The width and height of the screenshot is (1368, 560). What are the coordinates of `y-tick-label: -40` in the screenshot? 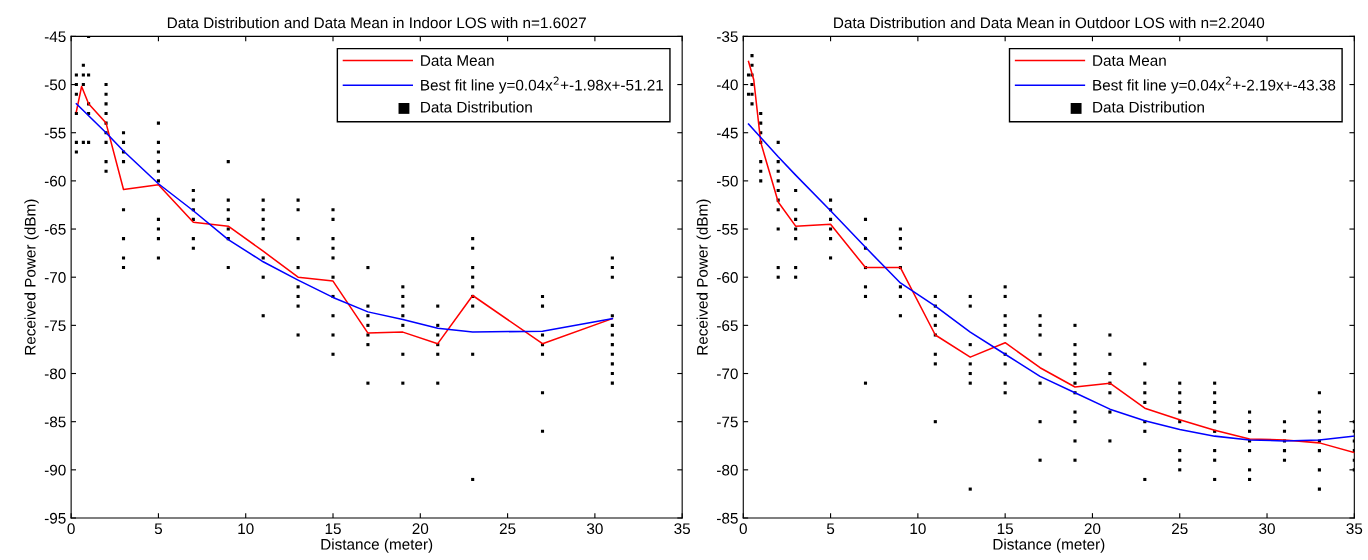 It's located at (727, 85).